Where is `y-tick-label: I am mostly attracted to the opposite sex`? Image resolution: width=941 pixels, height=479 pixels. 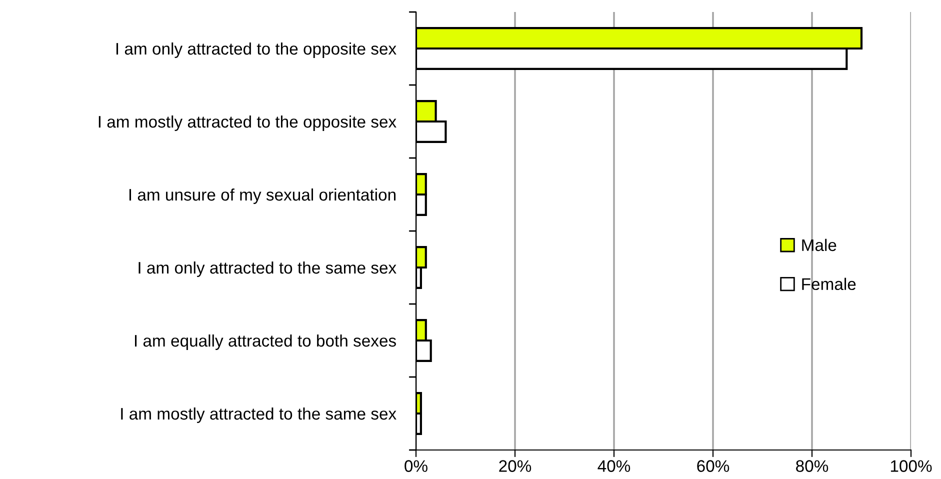 y-tick-label: I am mostly attracted to the opposite sex is located at coordinates (247, 123).